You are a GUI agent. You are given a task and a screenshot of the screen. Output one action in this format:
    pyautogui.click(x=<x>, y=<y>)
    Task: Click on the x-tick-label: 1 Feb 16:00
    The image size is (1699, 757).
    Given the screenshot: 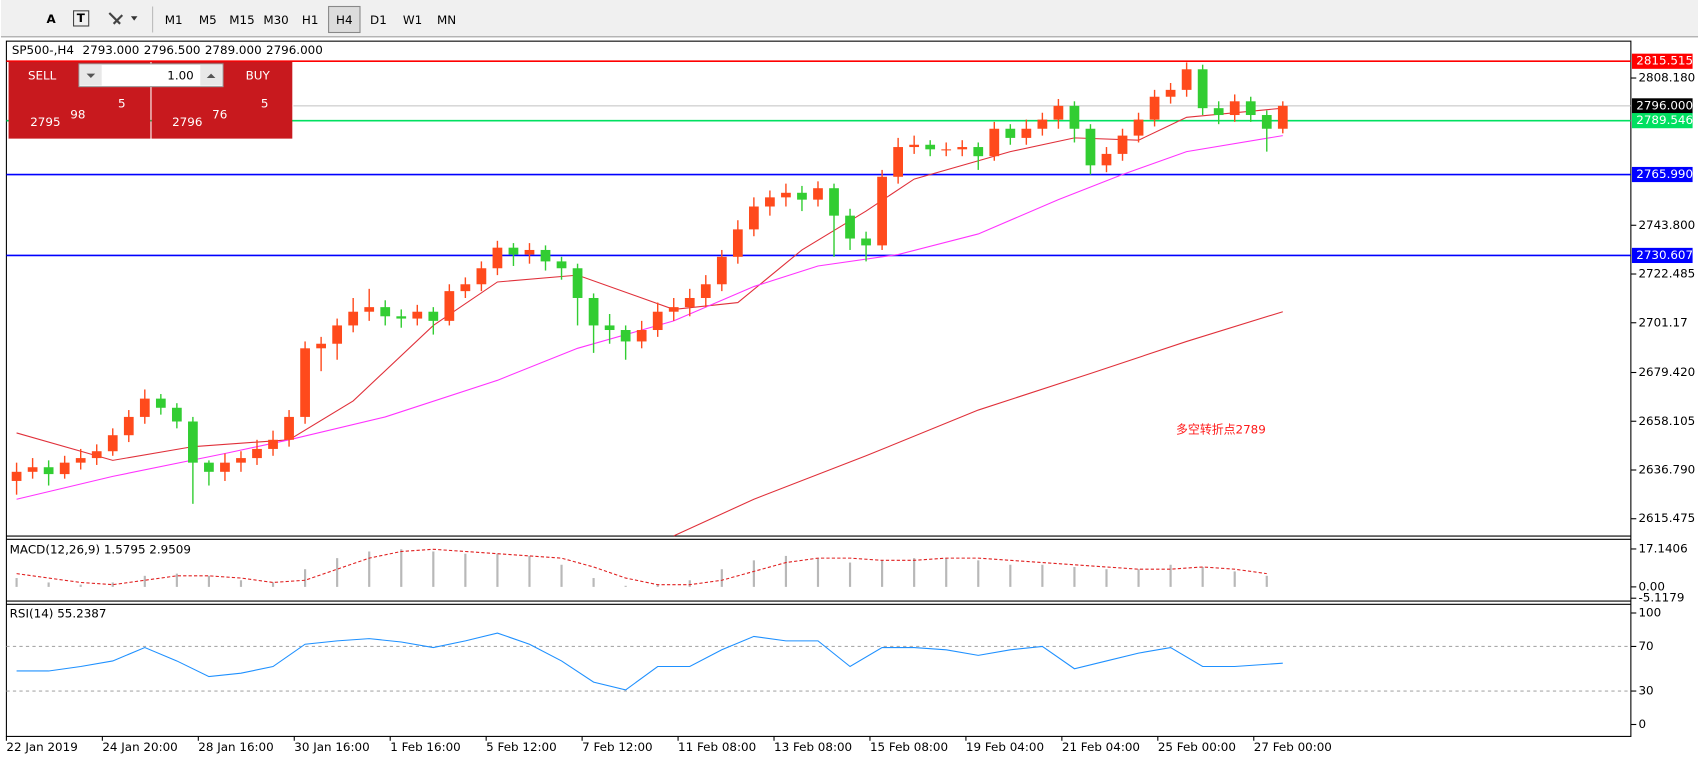 What is the action you would take?
    pyautogui.click(x=425, y=747)
    